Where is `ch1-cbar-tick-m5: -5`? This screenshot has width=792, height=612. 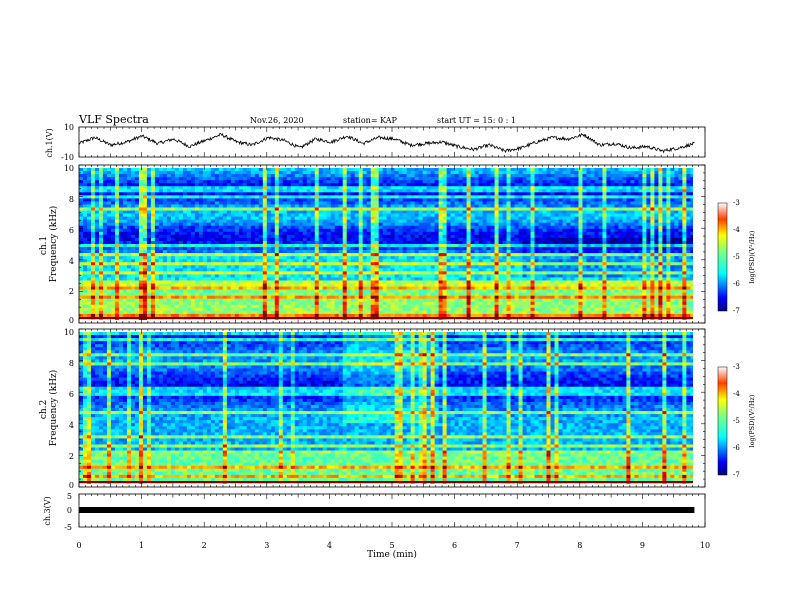
ch1-cbar-tick-m5: -5 is located at coordinates (736, 257).